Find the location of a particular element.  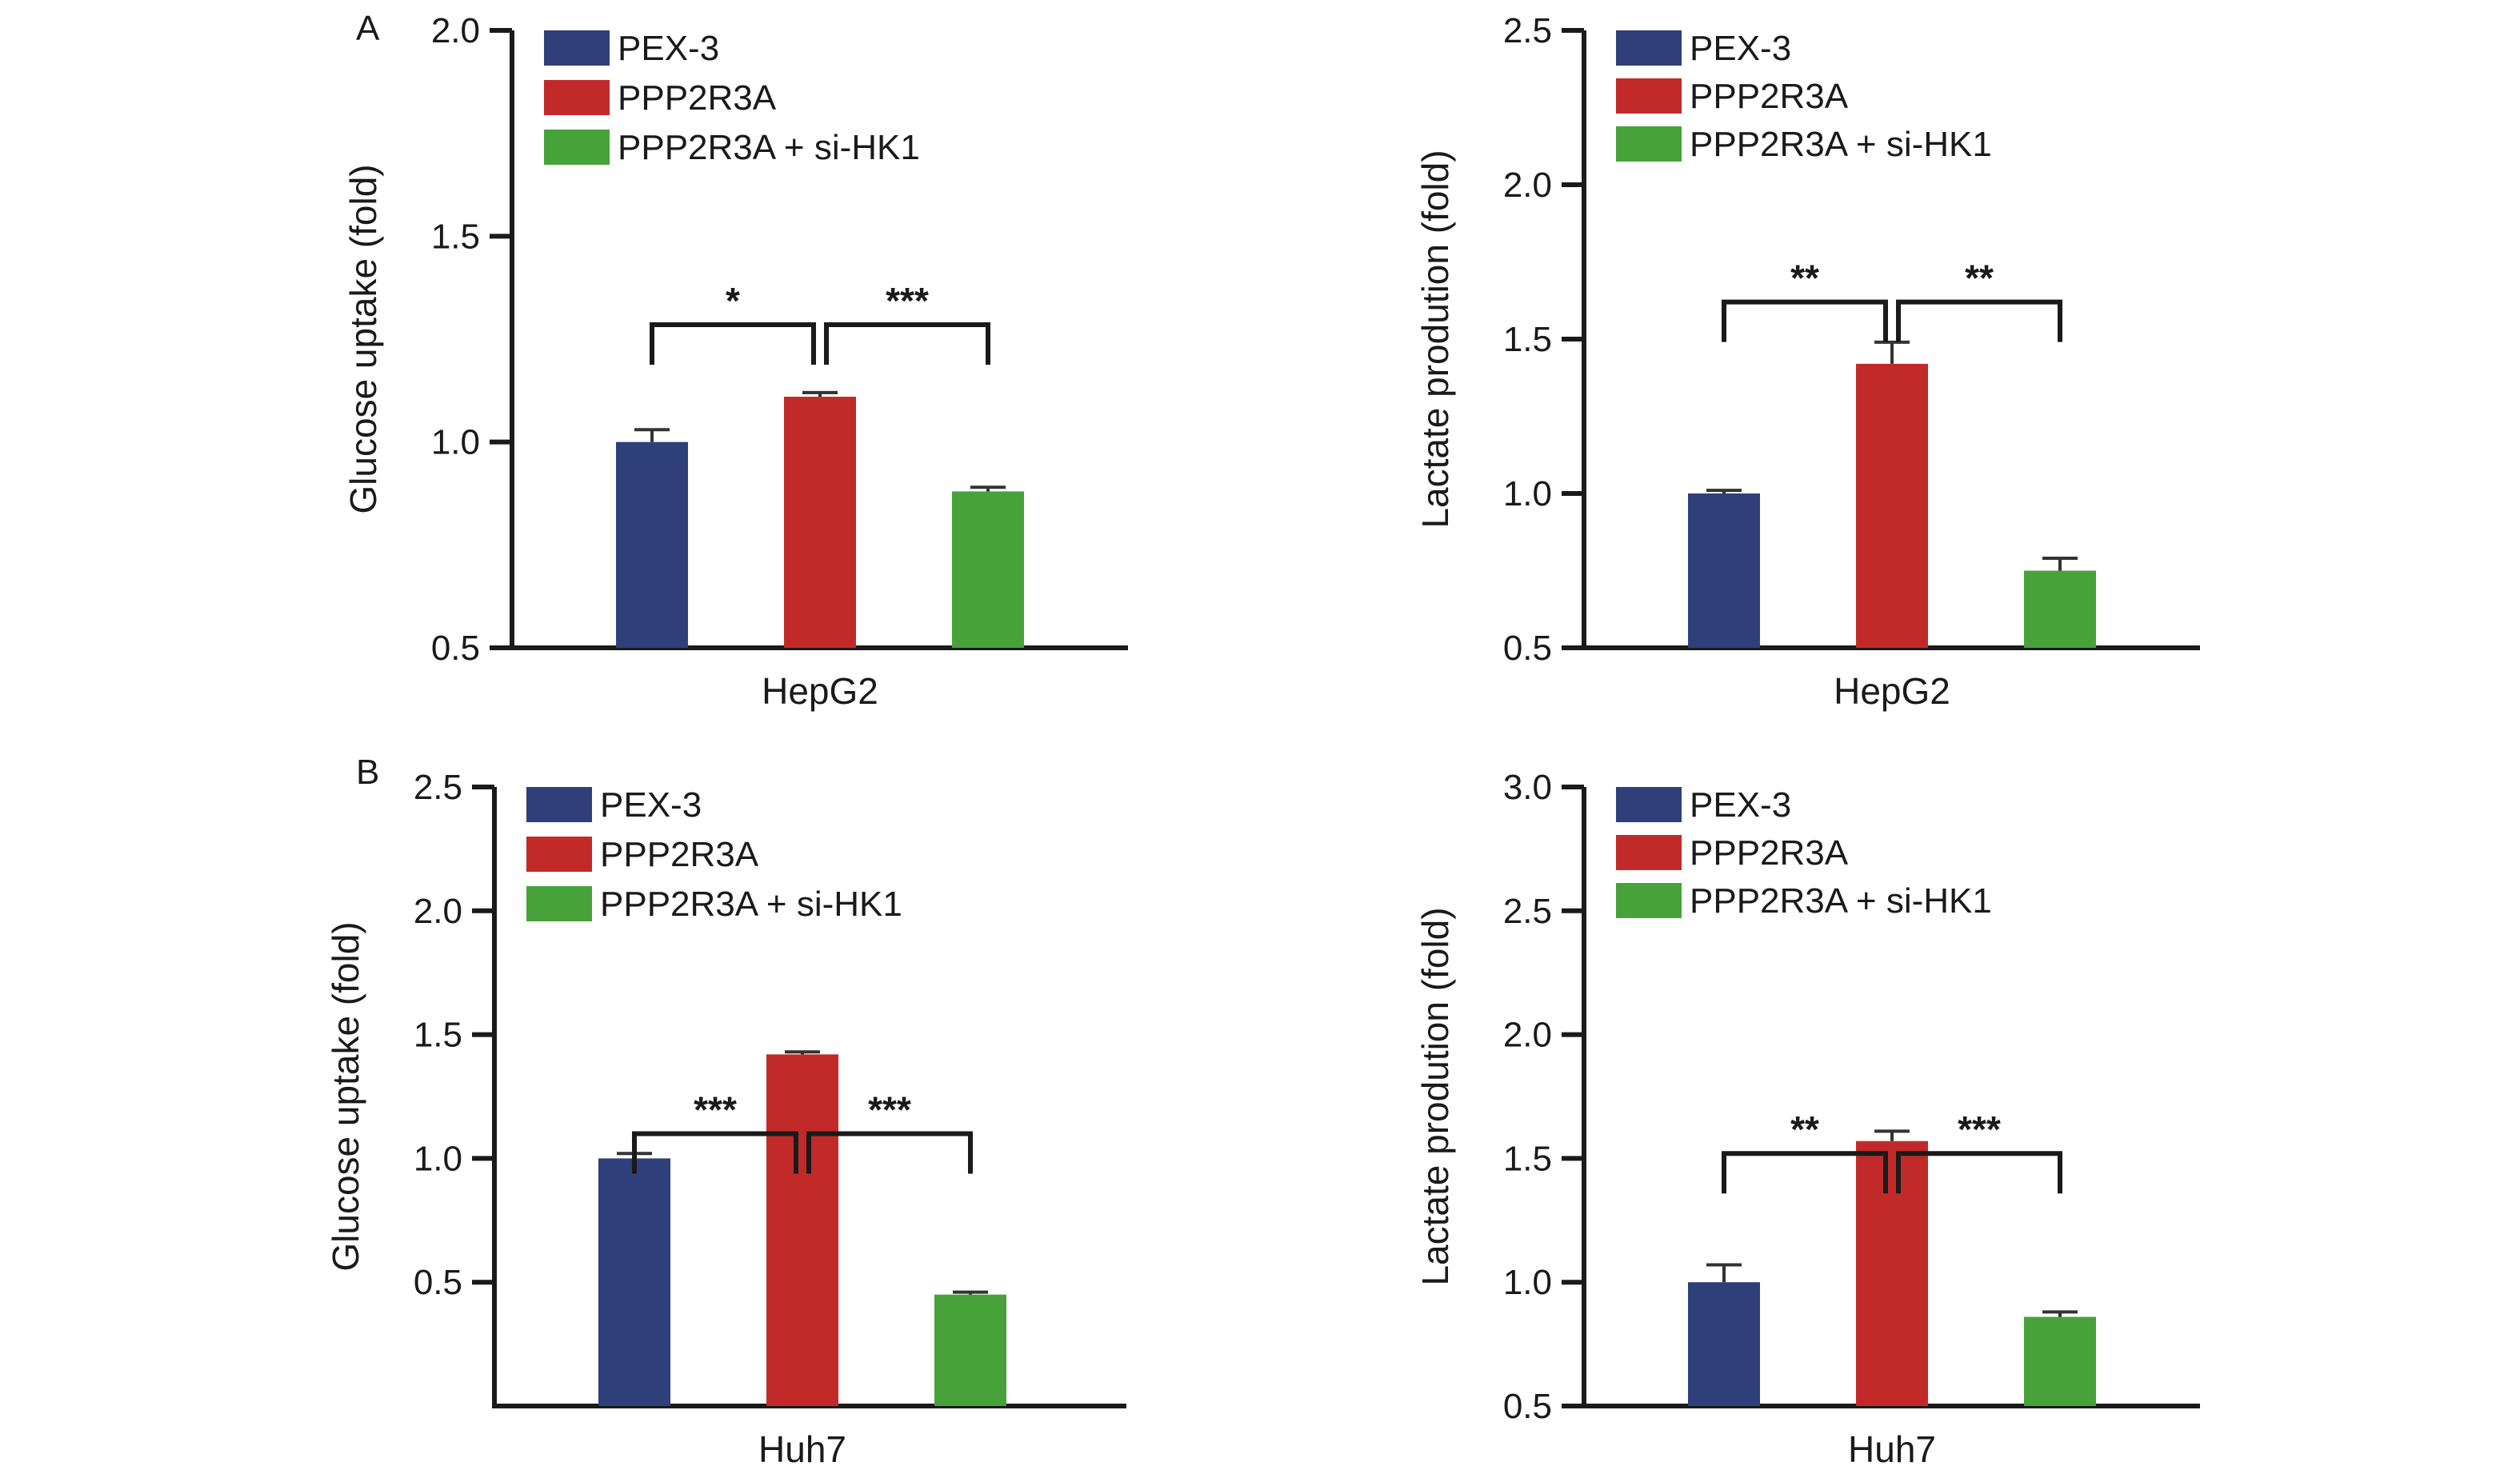

panel-label: A is located at coordinates (368, 28).